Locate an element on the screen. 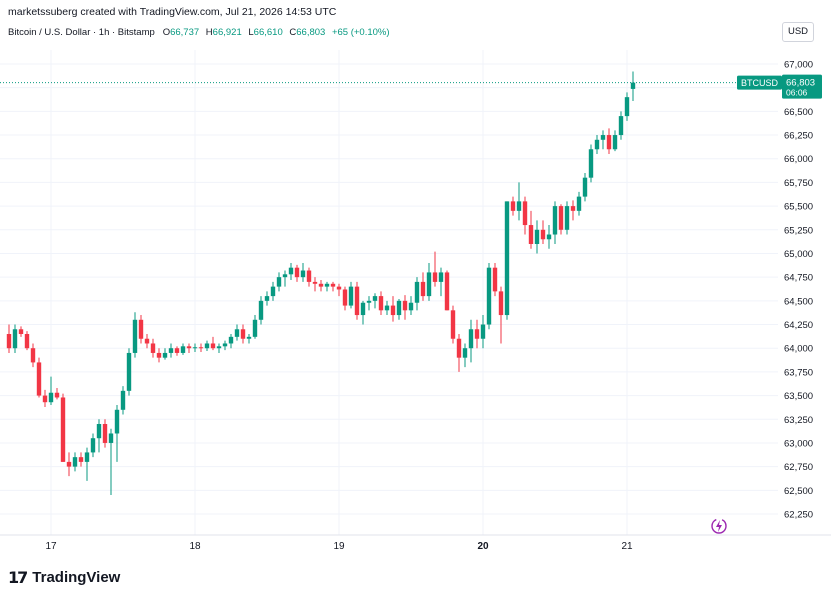 The image size is (831, 600). symbol-name: Bitcoin / U.S. Dollar · 1h · Bitstamp is located at coordinates (81, 32).